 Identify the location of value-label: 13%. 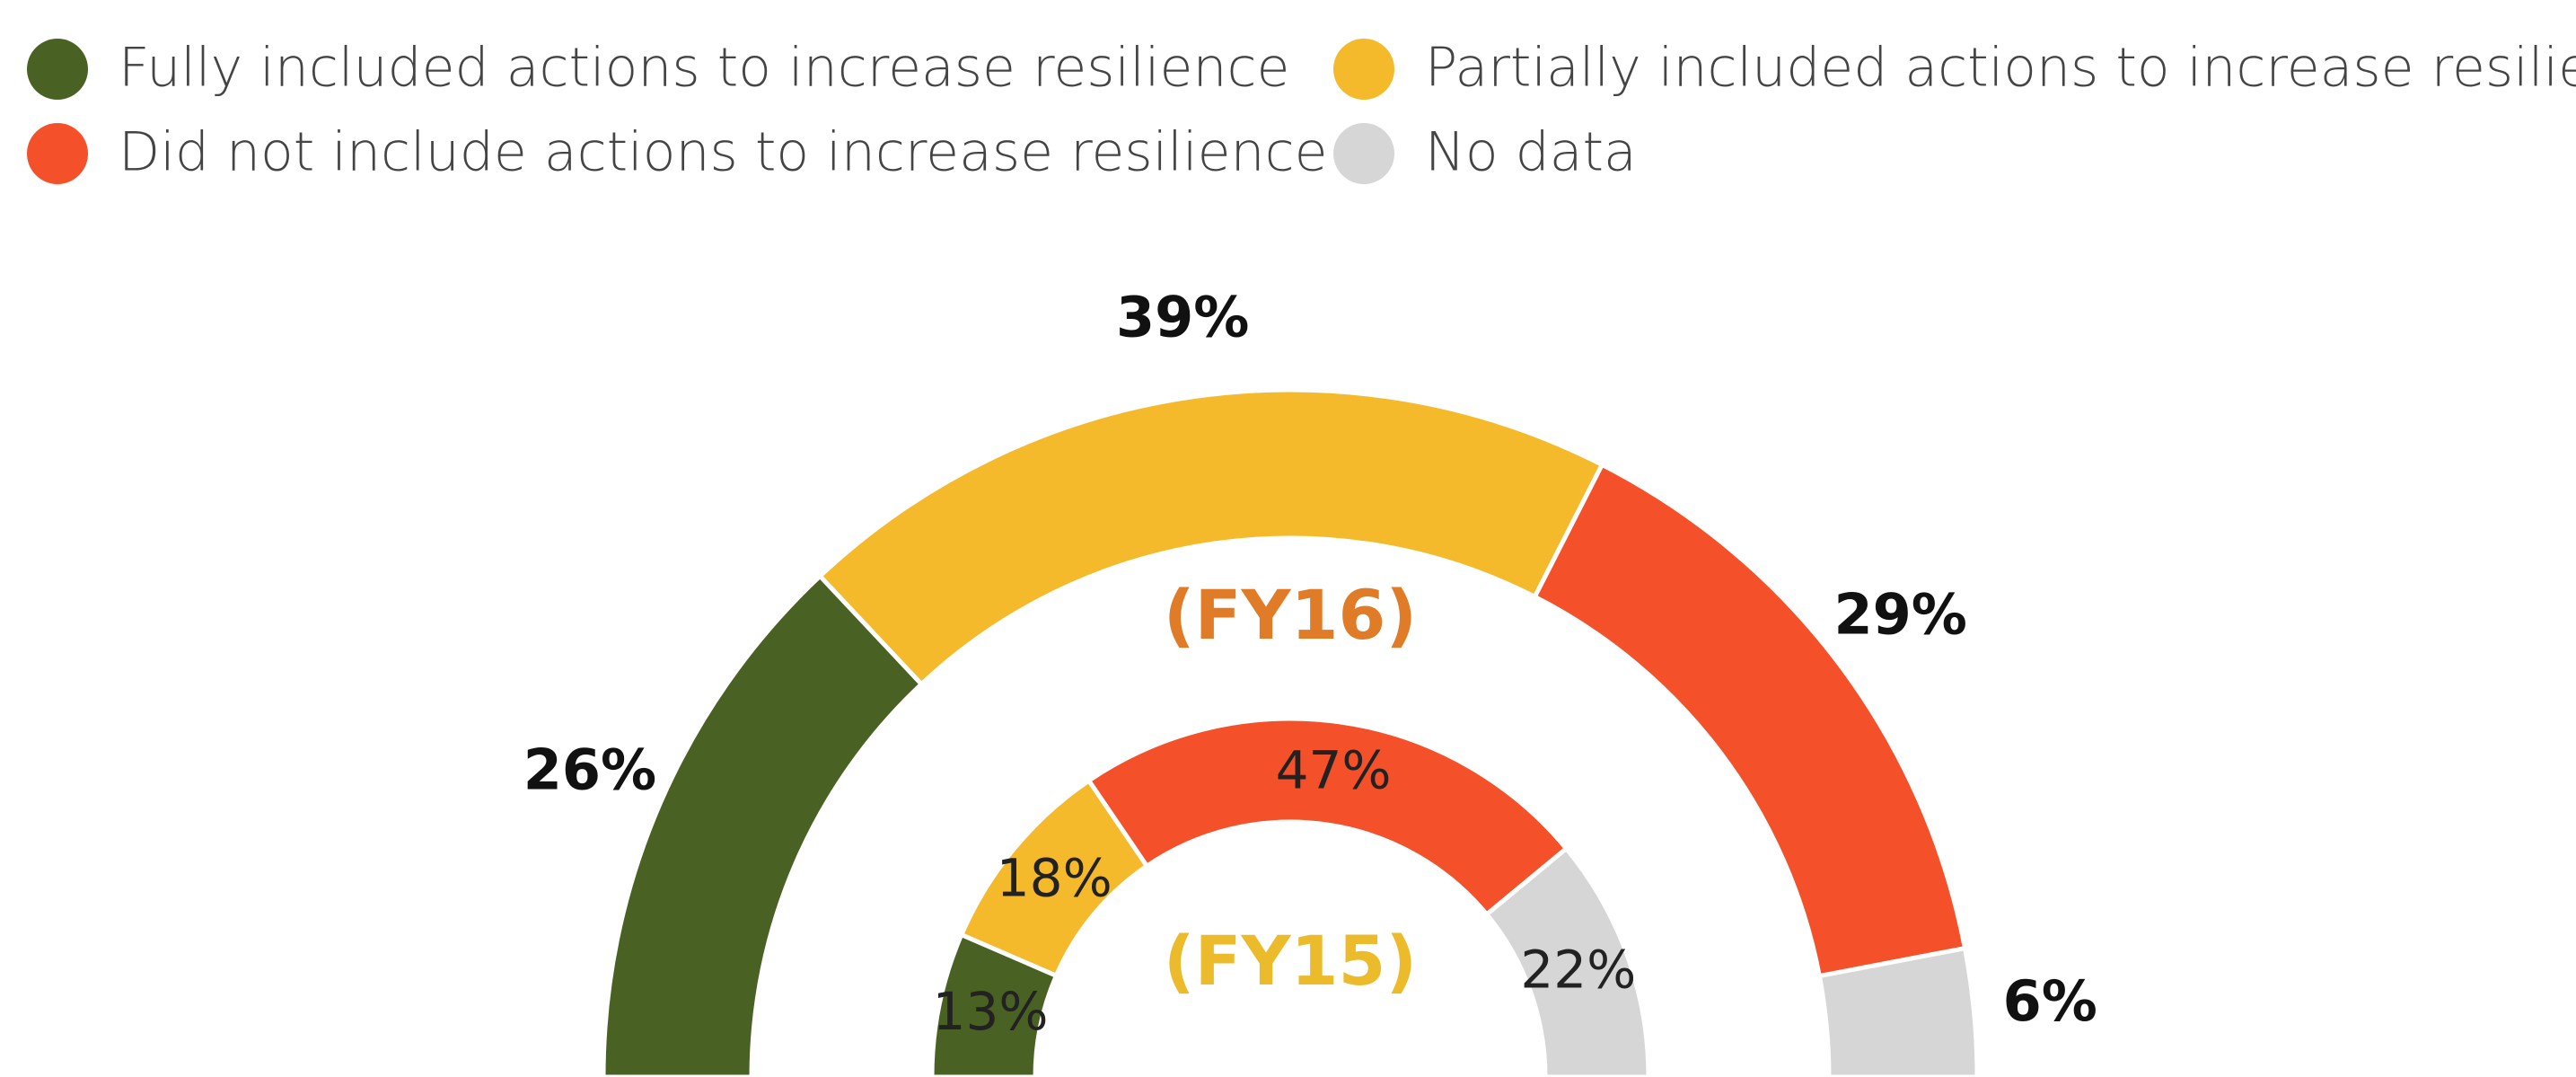
(991, 1011).